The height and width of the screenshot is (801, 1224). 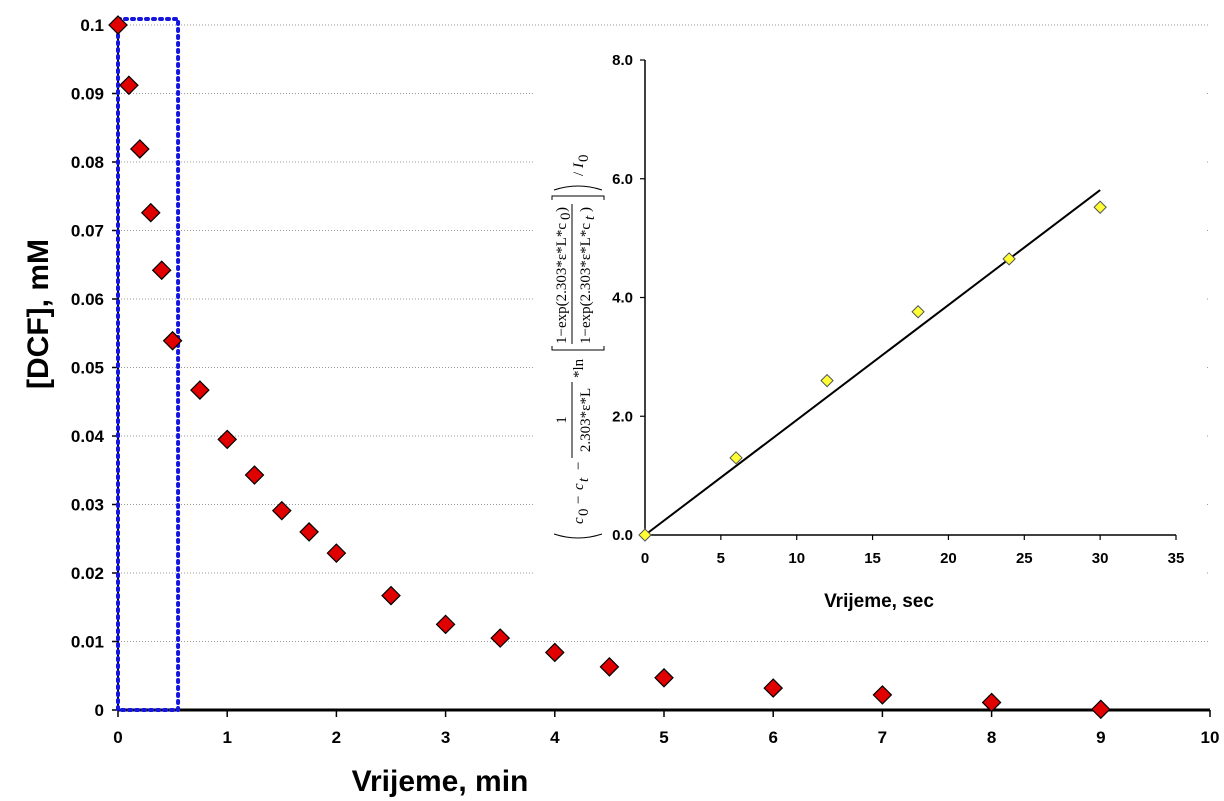 What do you see at coordinates (578, 536) in the screenshot?
I see `formula-left-paren` at bounding box center [578, 536].